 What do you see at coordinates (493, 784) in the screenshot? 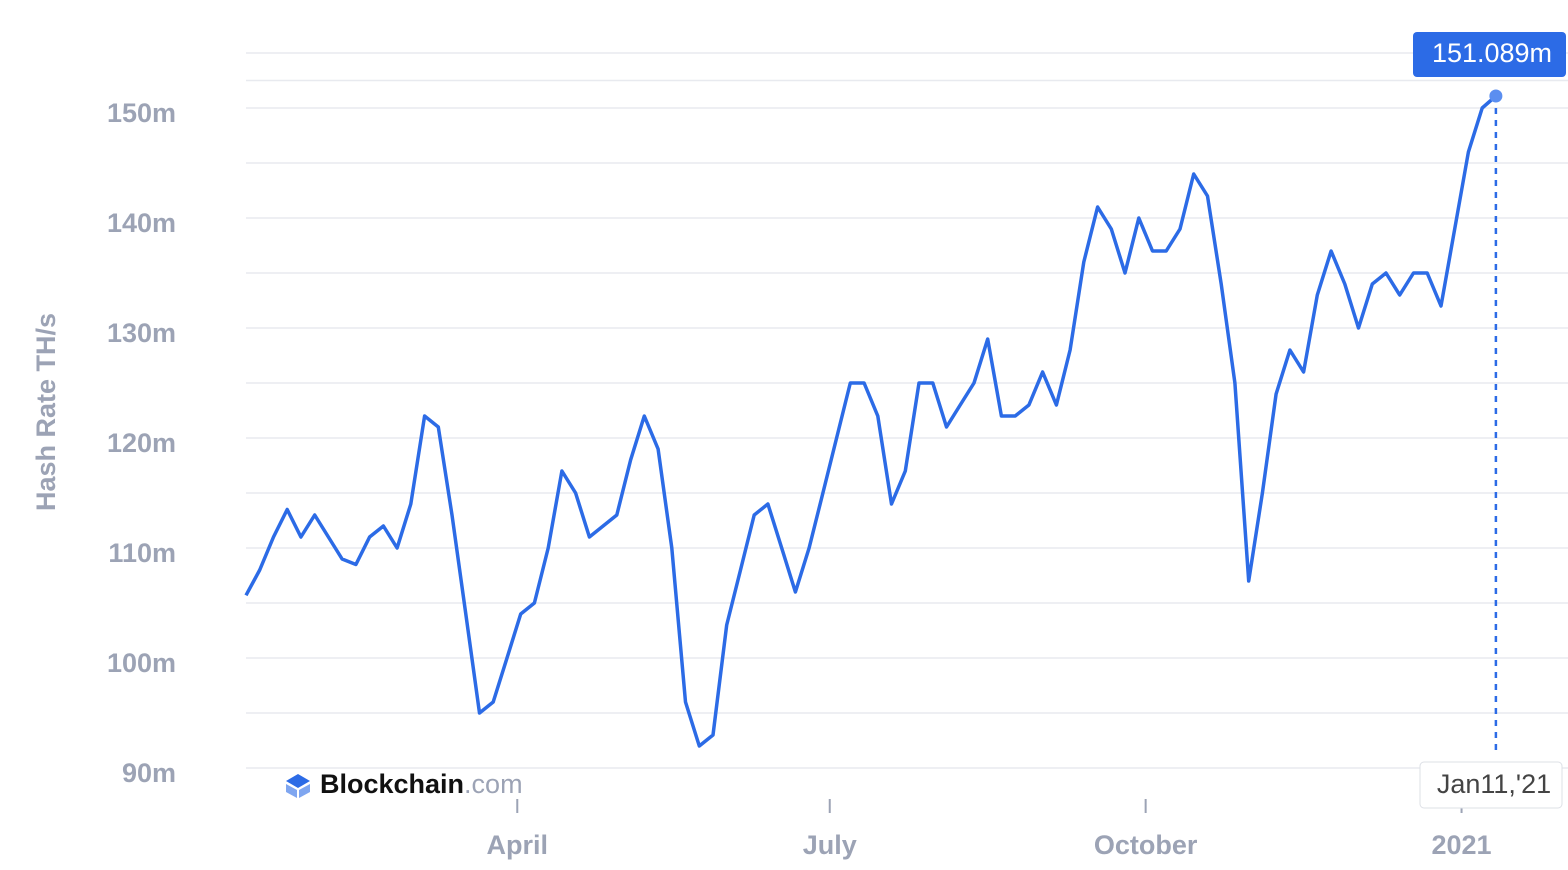
I see `brand-domain: .com` at bounding box center [493, 784].